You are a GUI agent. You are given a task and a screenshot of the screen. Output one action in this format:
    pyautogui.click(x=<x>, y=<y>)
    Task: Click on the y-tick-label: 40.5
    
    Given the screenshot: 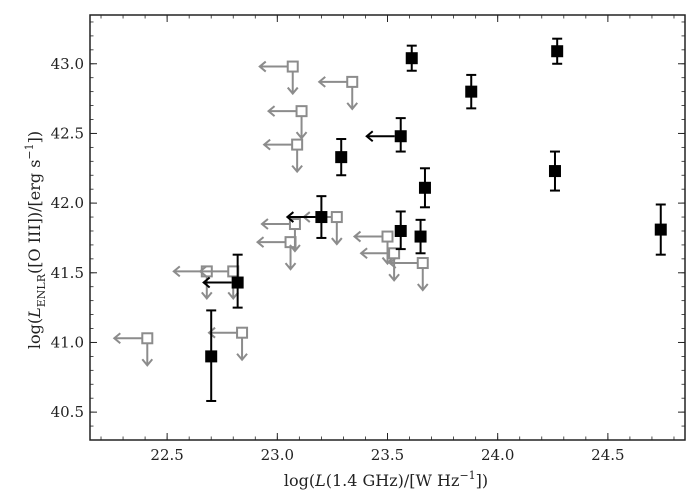 What is the action you would take?
    pyautogui.click(x=67, y=412)
    